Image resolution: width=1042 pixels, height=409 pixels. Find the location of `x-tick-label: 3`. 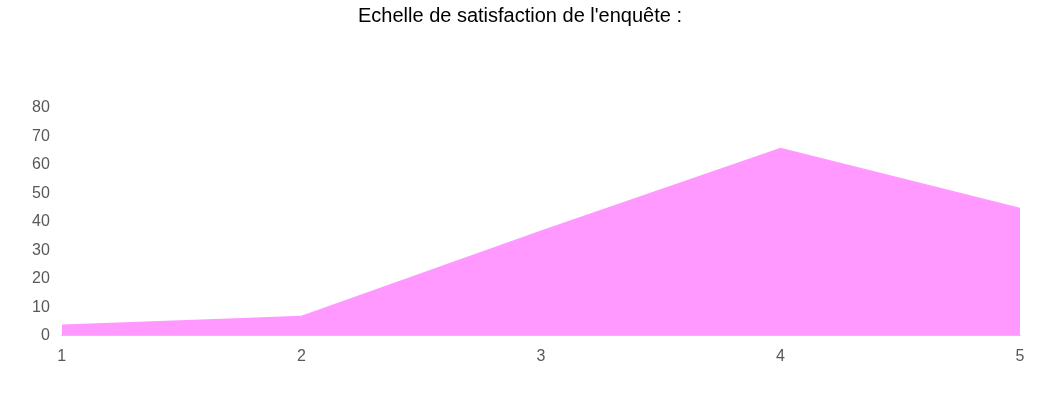

x-tick-label: 3 is located at coordinates (541, 355).